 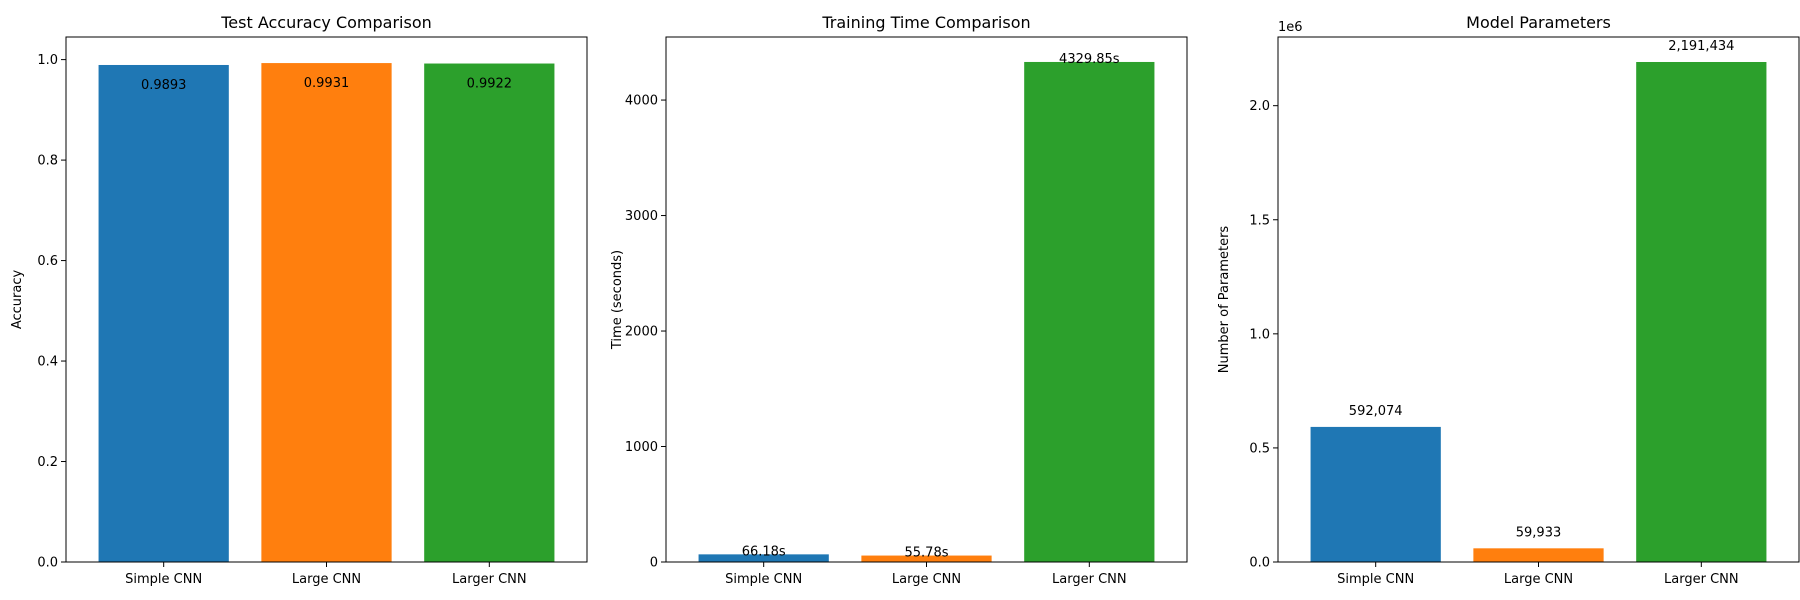 What do you see at coordinates (1290, 27) in the screenshot?
I see `y-offset-label: 1e6` at bounding box center [1290, 27].